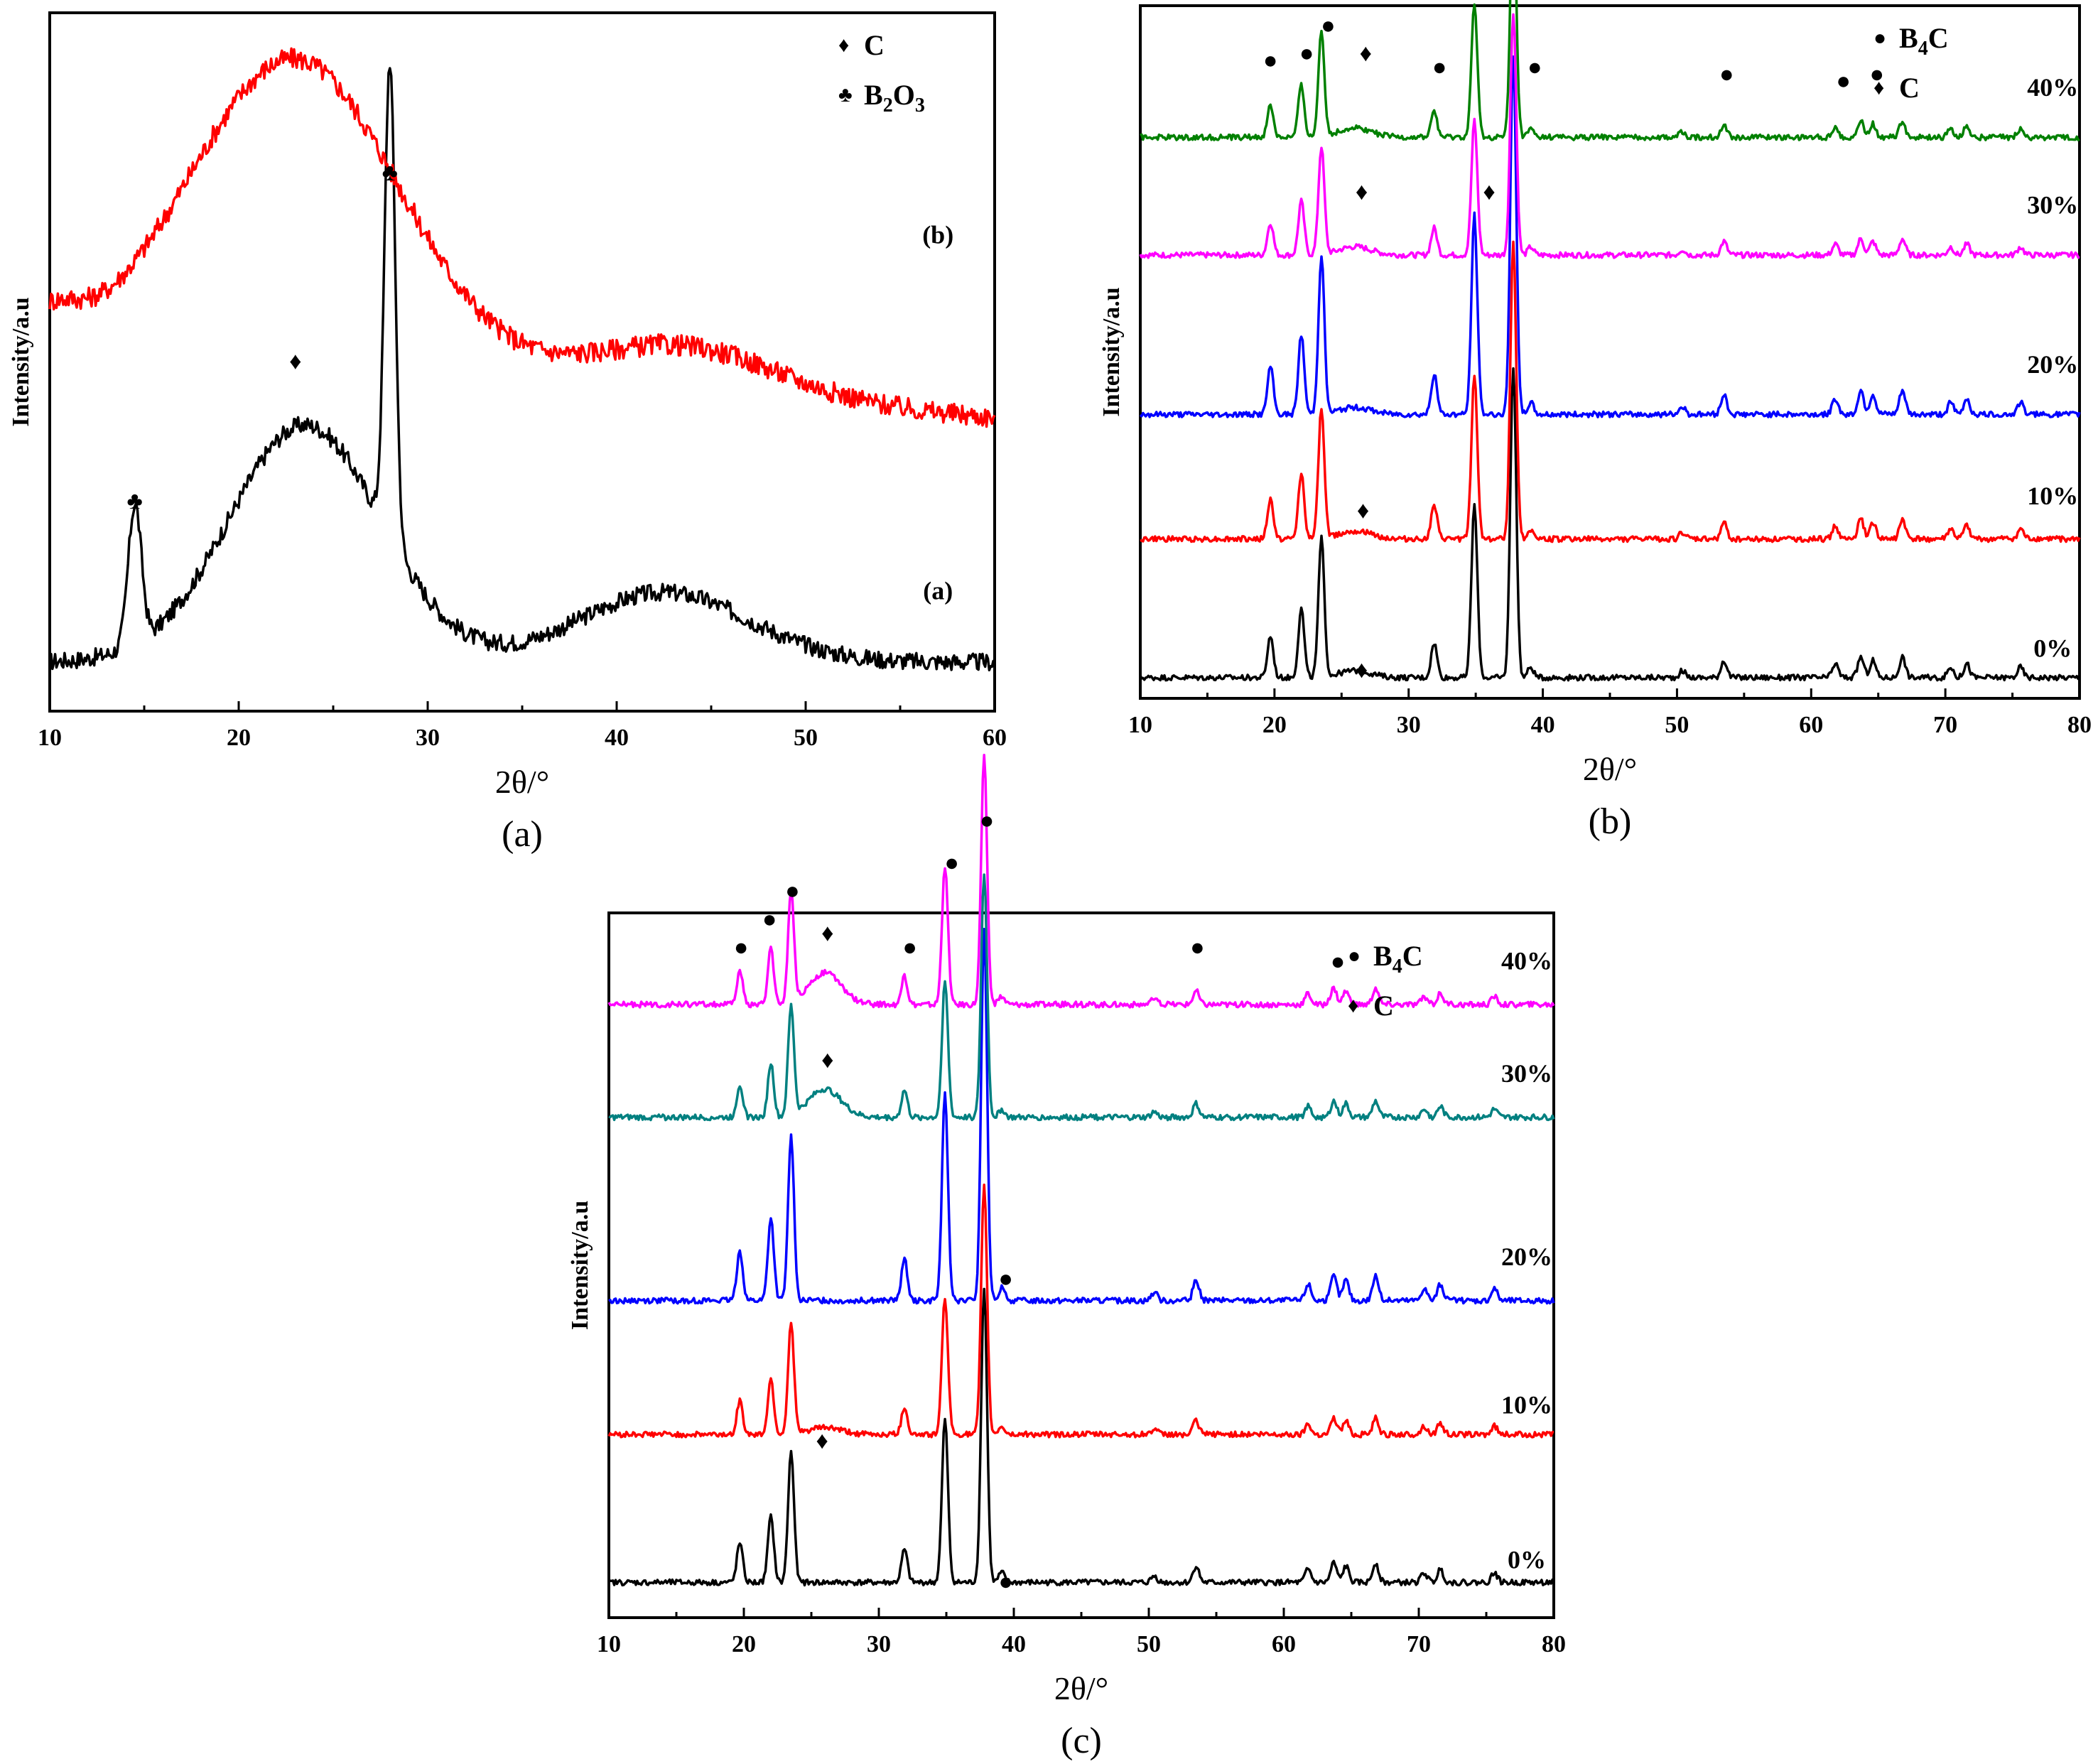 This screenshot has height=1764, width=2098. Describe the element at coordinates (2052, 648) in the screenshot. I see `series-label: 0%` at that location.